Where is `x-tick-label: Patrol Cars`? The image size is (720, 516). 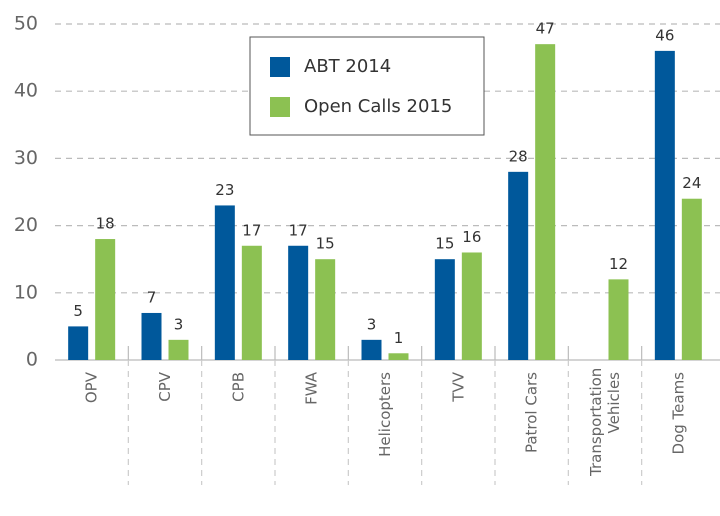
x-tick-label: Patrol Cars is located at coordinates (531, 413).